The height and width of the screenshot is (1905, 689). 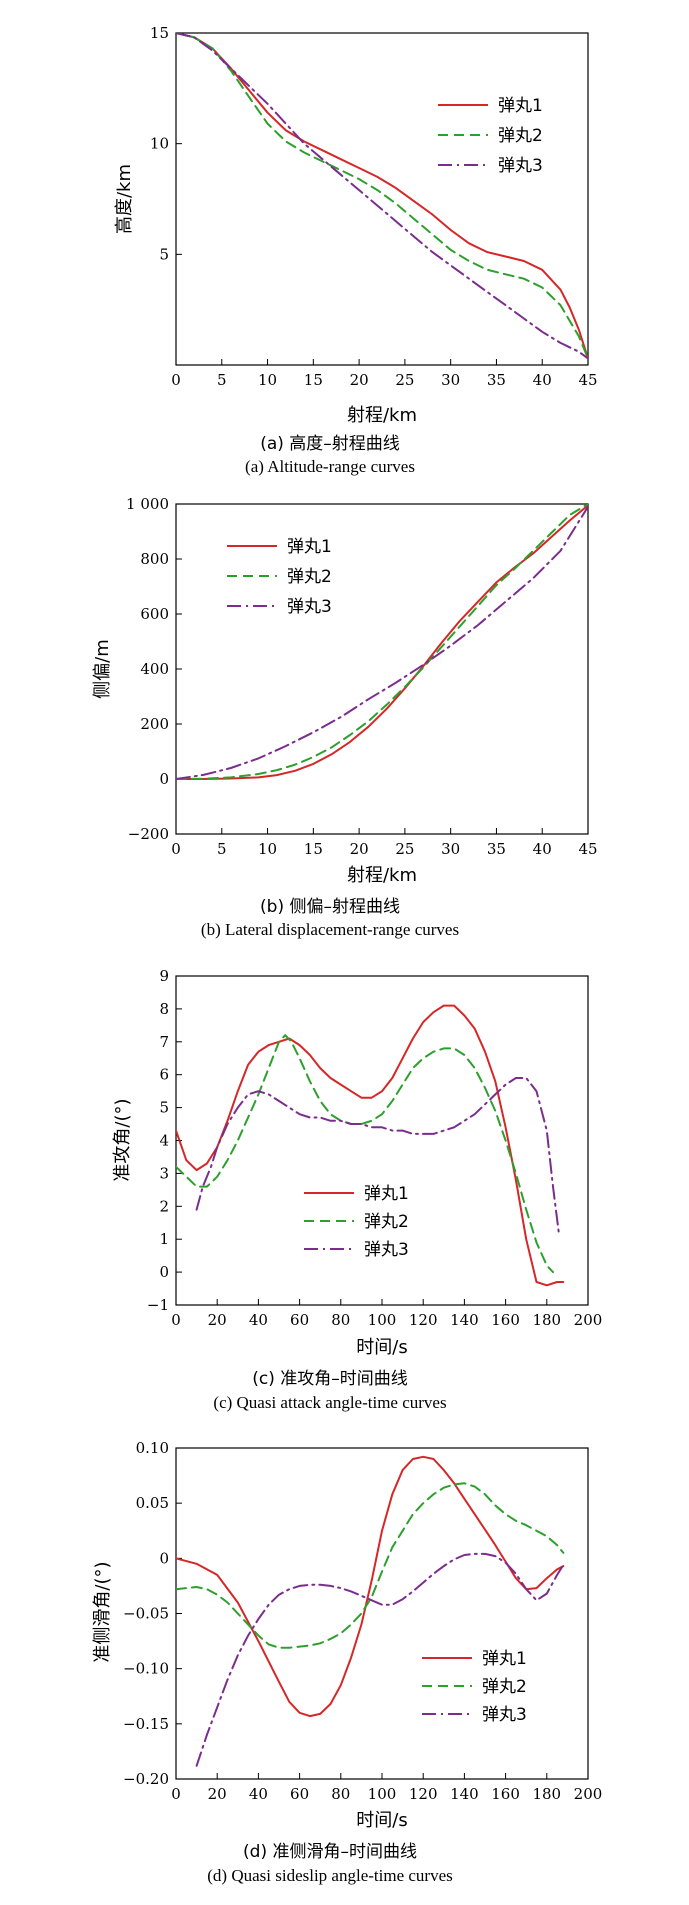 What do you see at coordinates (546, 1794) in the screenshot?
I see `x-tick-label: 180` at bounding box center [546, 1794].